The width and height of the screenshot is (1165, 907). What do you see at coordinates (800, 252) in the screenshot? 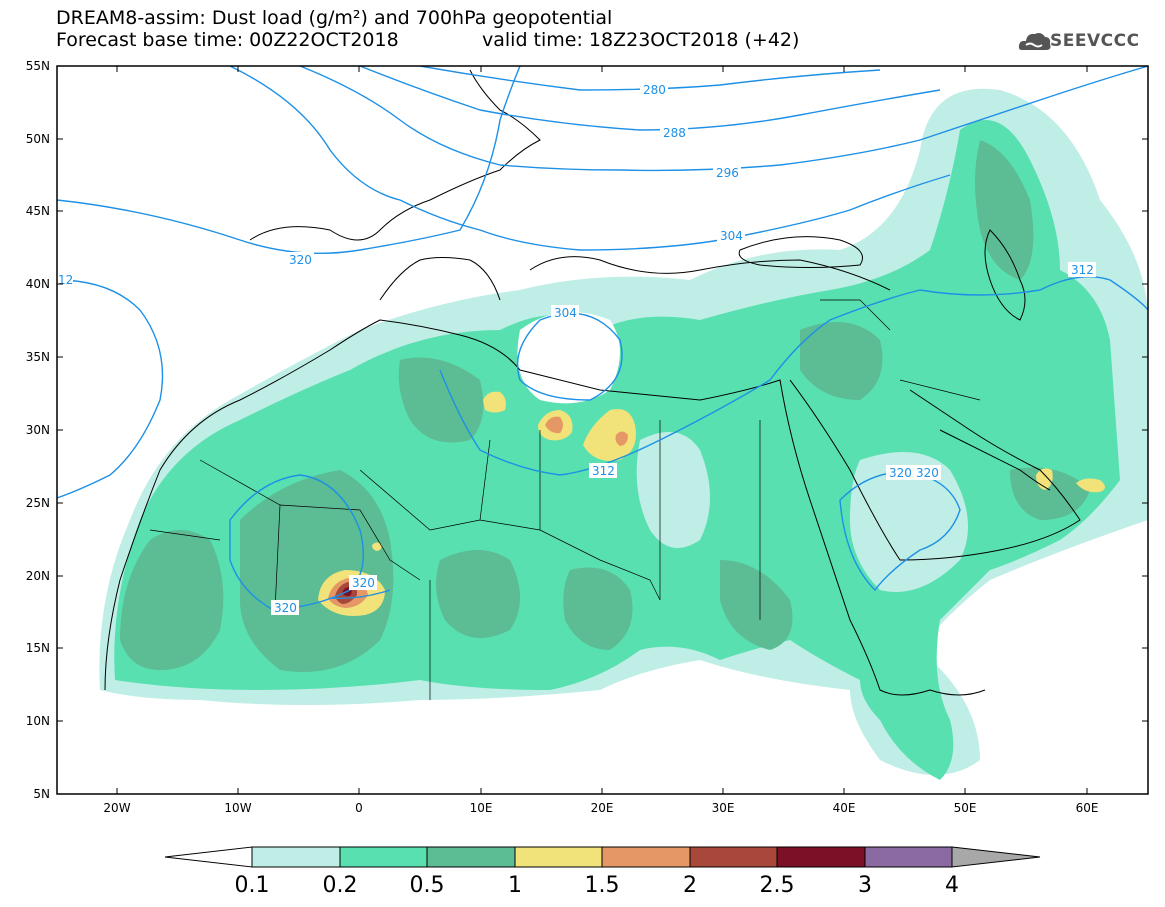
I see `coastline-black-sea` at bounding box center [800, 252].